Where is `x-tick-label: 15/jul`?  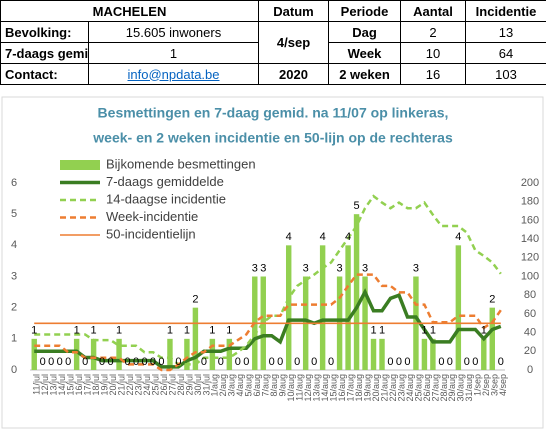 x-tick-label: 15/jul is located at coordinates (71, 385).